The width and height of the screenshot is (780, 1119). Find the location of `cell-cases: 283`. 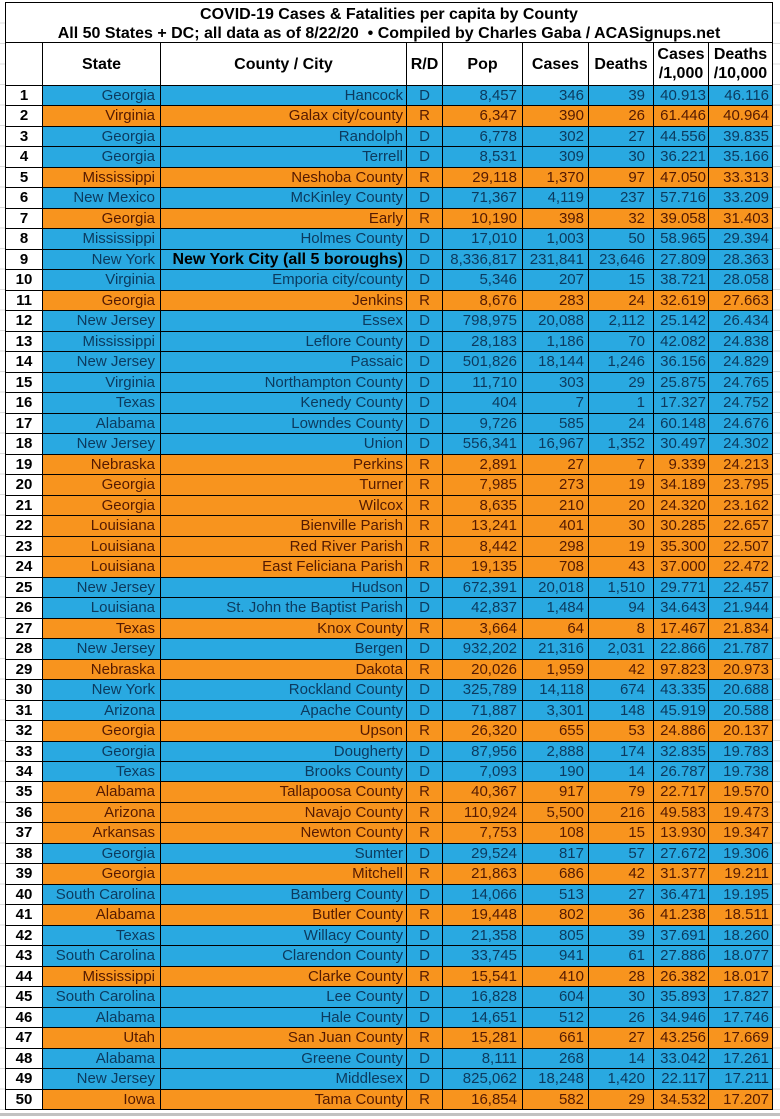

cell-cases: 283 is located at coordinates (556, 300).